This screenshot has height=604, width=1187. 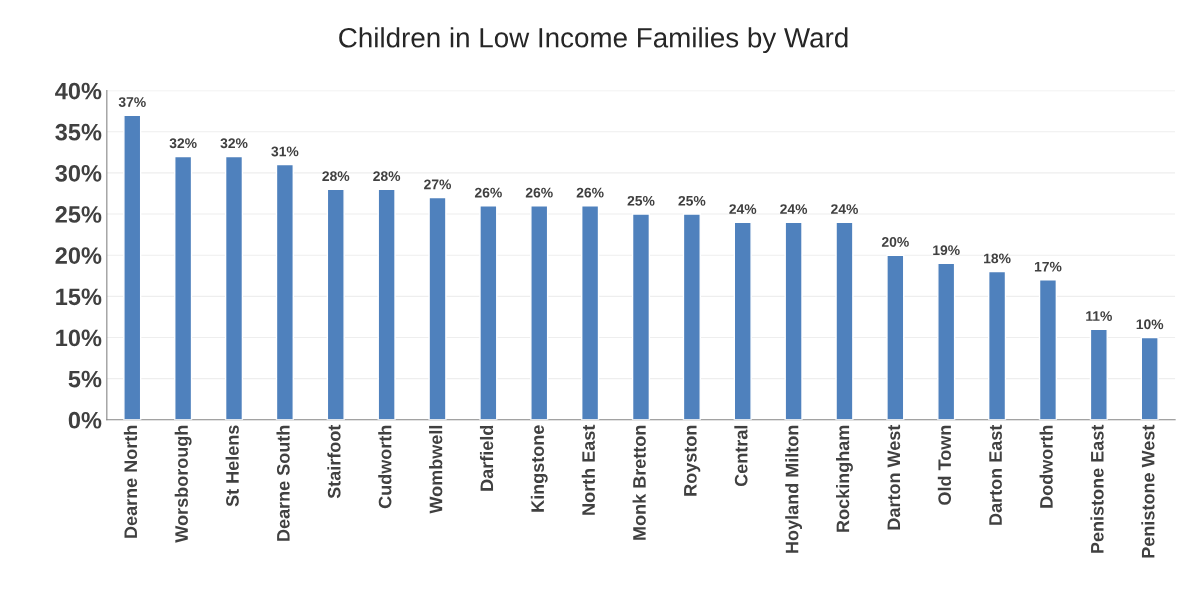 I want to click on x-tick-label: Cudworth, so click(x=385, y=467).